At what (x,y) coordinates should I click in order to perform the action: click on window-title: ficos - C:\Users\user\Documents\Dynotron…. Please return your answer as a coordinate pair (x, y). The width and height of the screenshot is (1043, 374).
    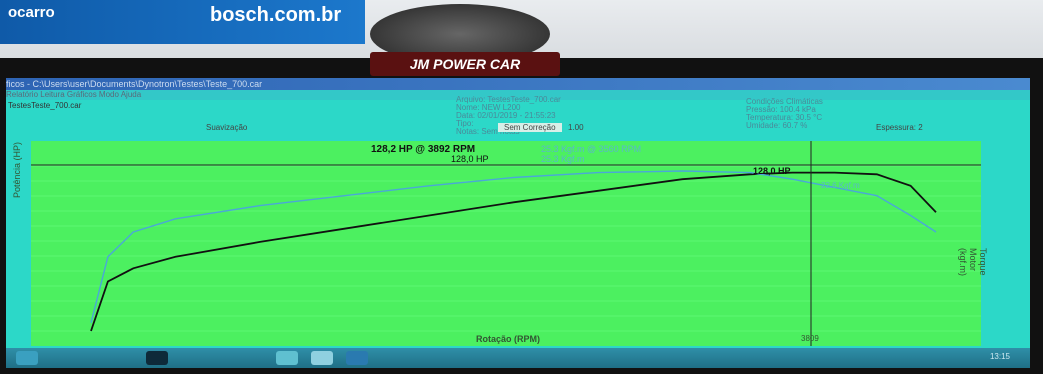
    Looking at the image, I should click on (134, 84).